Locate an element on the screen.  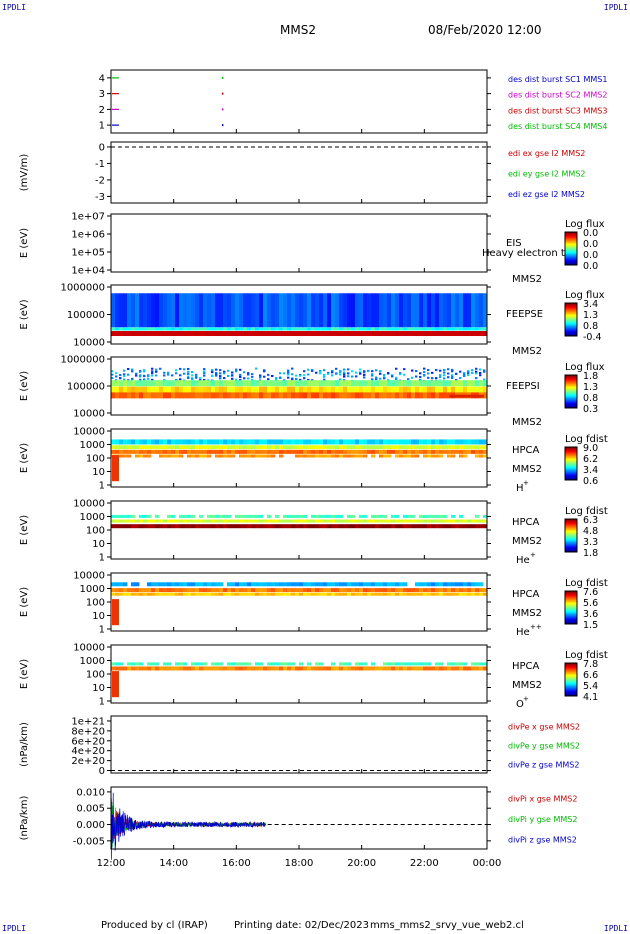
y-tick-label-hpca_h: 1 is located at coordinates (102, 486).